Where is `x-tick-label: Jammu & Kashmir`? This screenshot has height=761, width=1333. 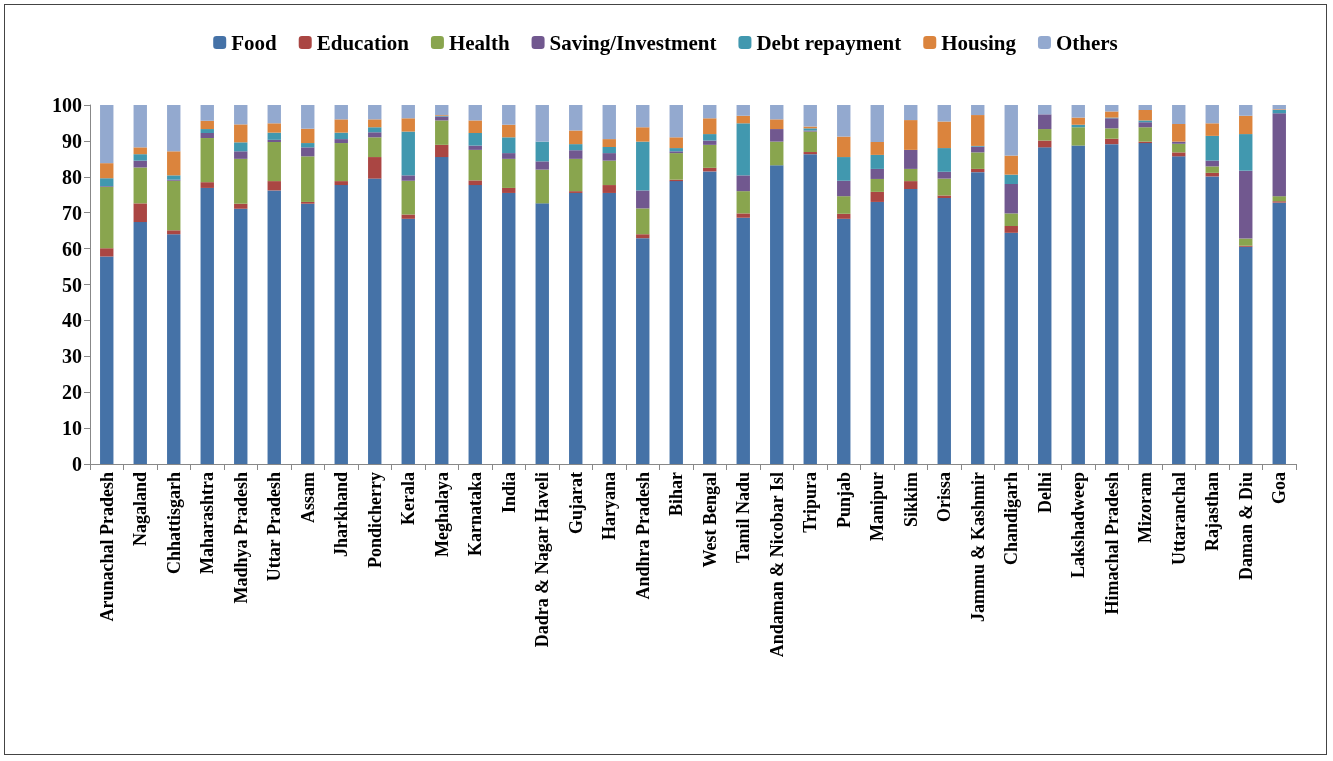 x-tick-label: Jammu & Kashmir is located at coordinates (977, 547).